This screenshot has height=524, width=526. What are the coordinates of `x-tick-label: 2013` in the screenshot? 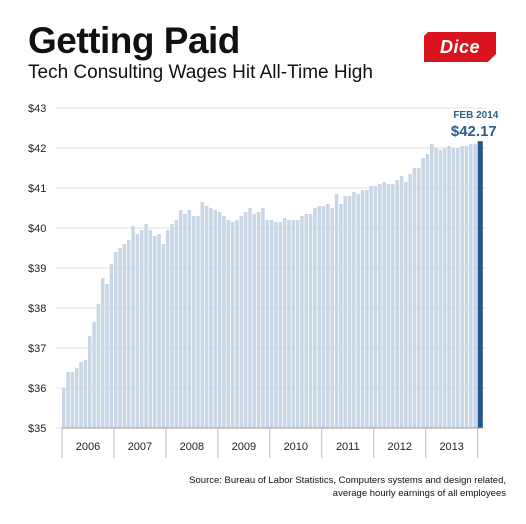 It's located at (451, 447).